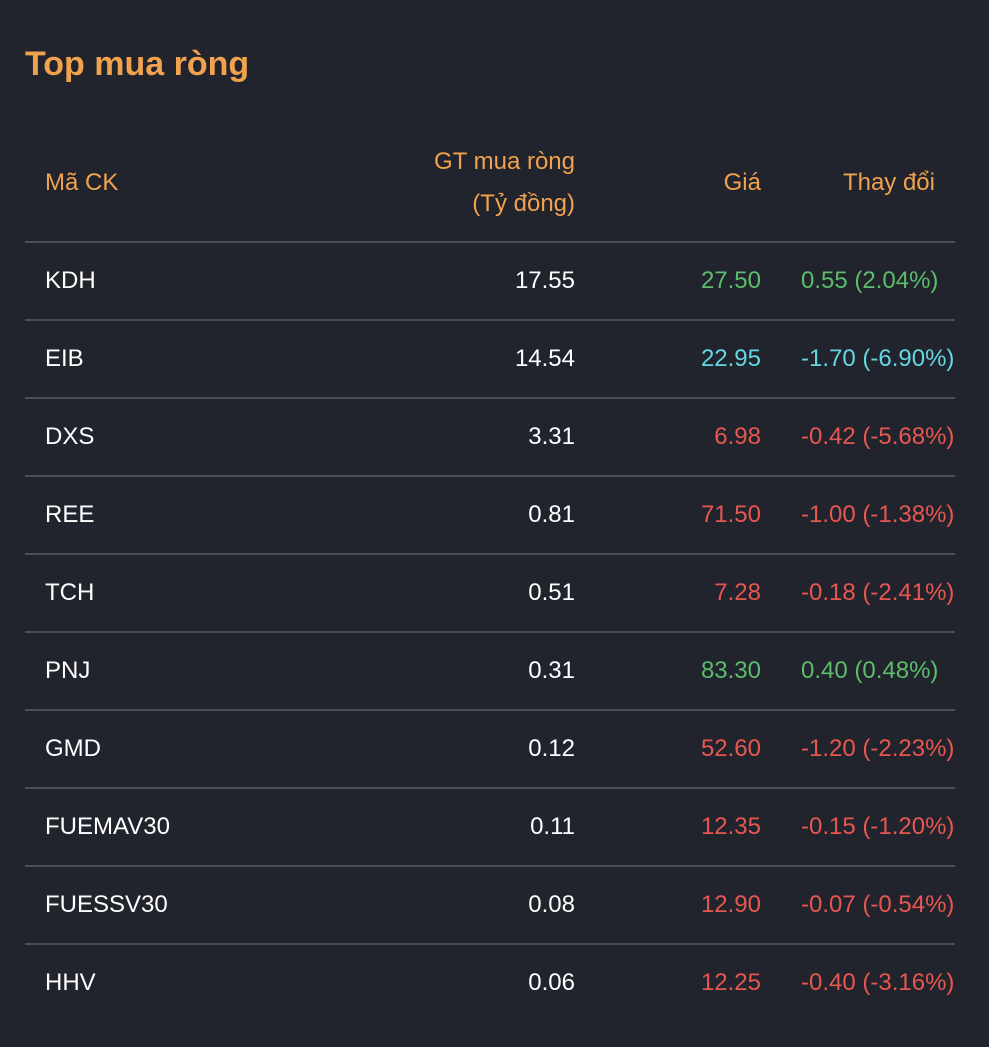 The height and width of the screenshot is (1047, 989). What do you see at coordinates (440, 593) in the screenshot?
I see `net-value-cell: 0.51` at bounding box center [440, 593].